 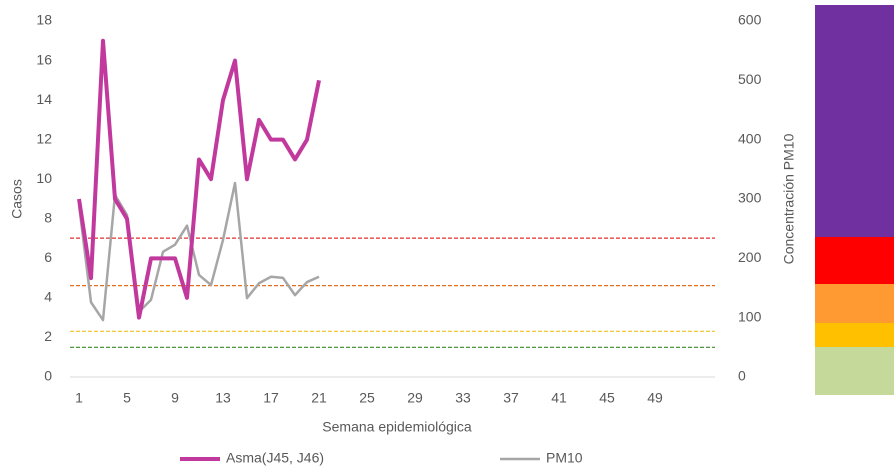 I want to click on y-tick-label: 6, so click(x=48, y=257).